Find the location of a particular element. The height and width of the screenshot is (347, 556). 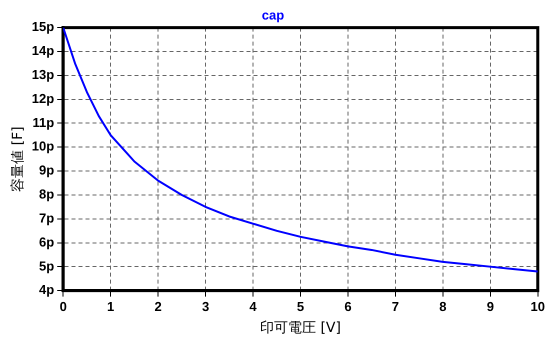

text: cap is located at coordinates (273, 14).